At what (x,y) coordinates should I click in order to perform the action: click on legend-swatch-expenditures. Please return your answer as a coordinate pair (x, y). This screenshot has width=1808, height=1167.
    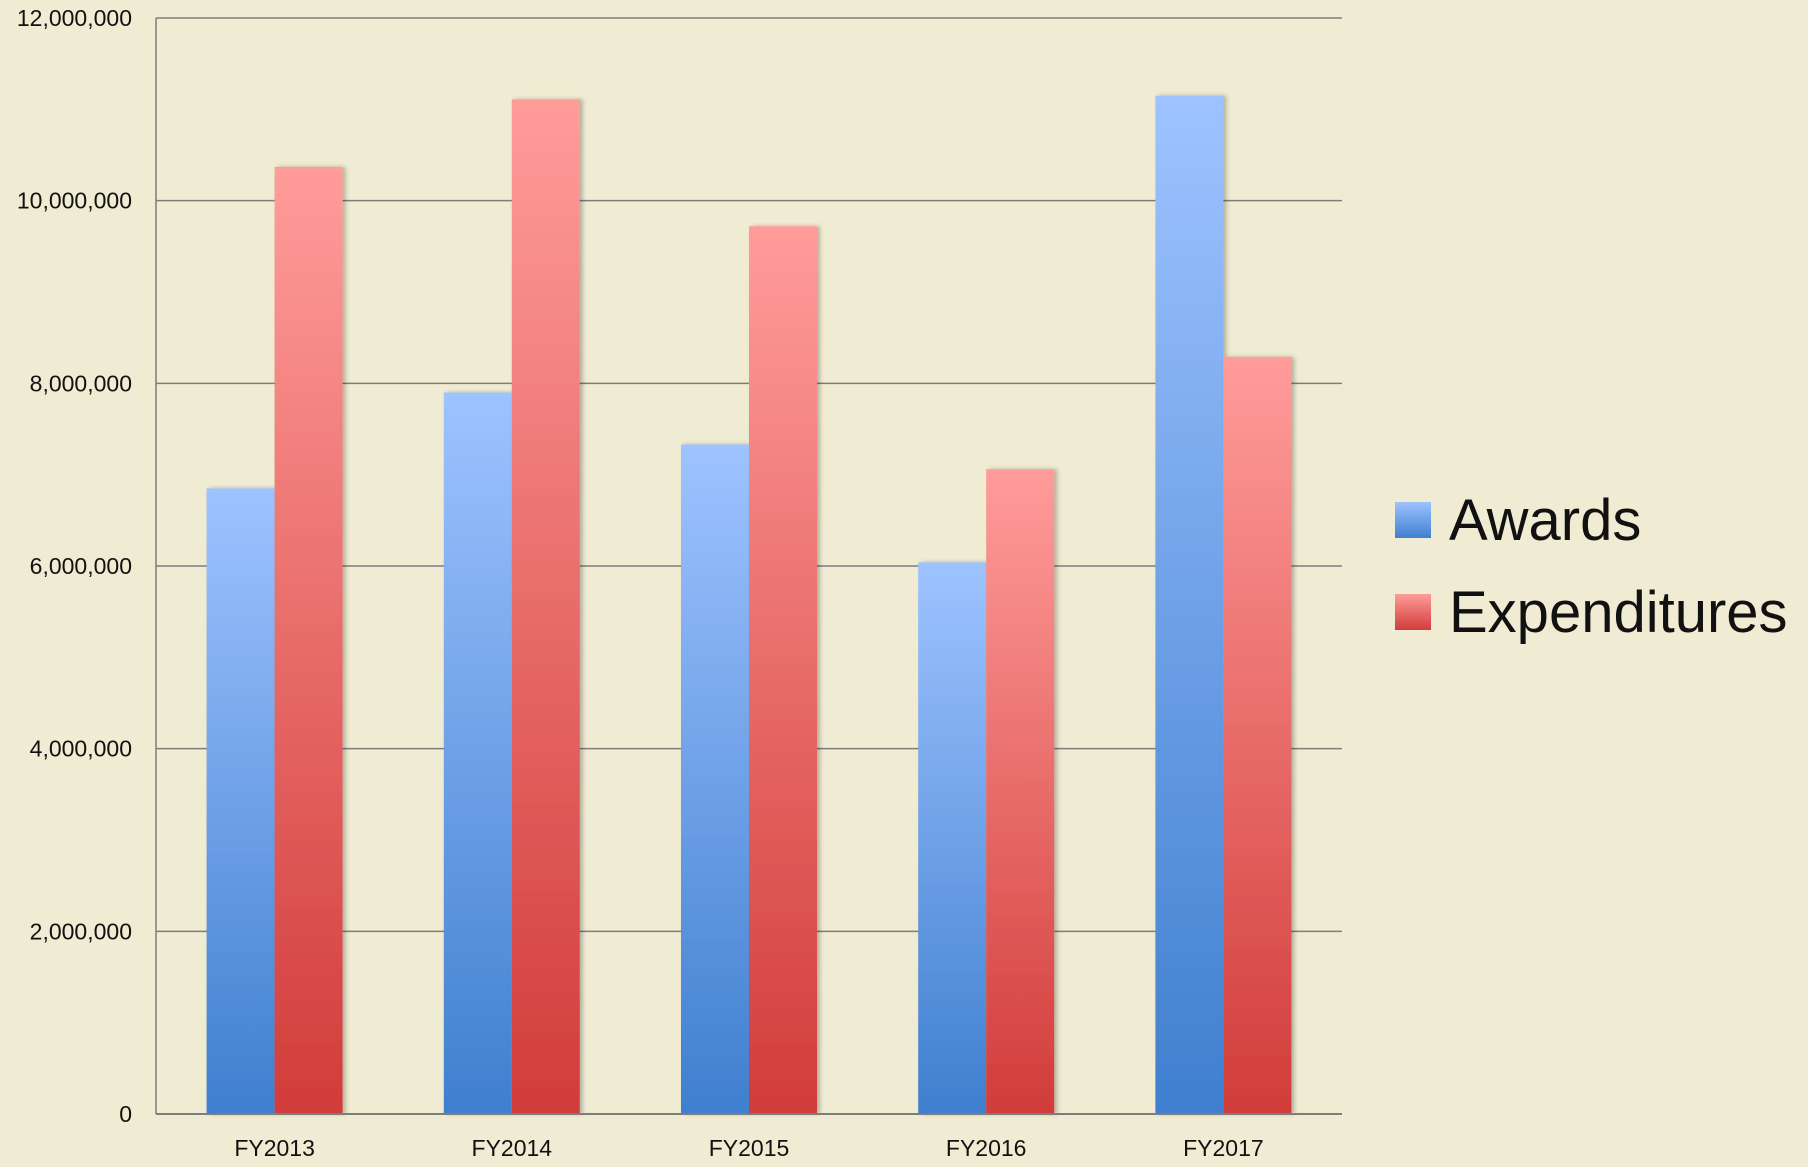
    Looking at the image, I should click on (1413, 612).